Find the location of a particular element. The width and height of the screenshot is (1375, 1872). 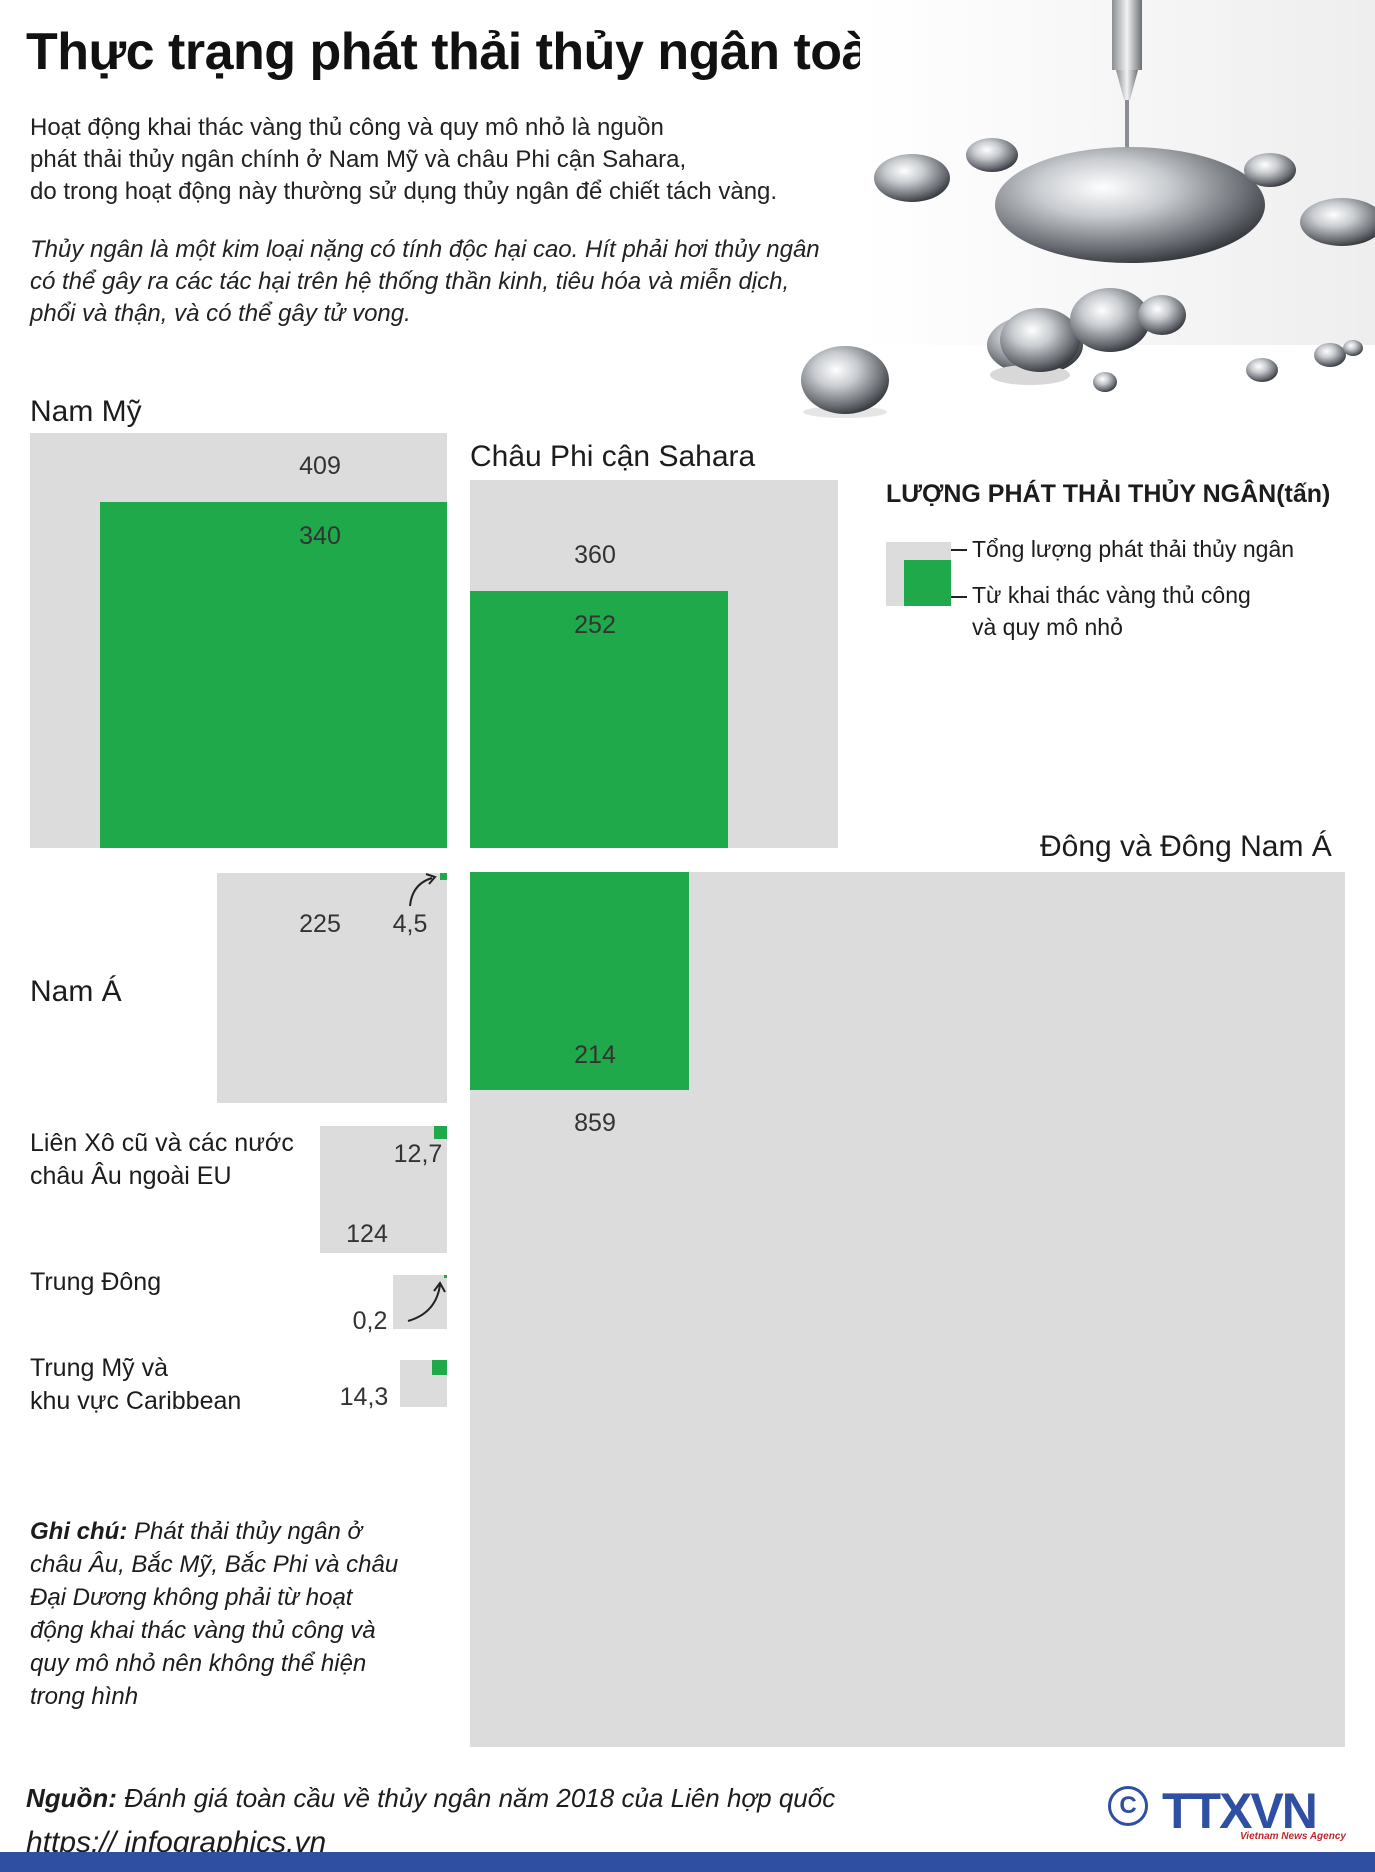

warning-line: phổi và thận, và có thể gây tử vong. is located at coordinates (220, 313).